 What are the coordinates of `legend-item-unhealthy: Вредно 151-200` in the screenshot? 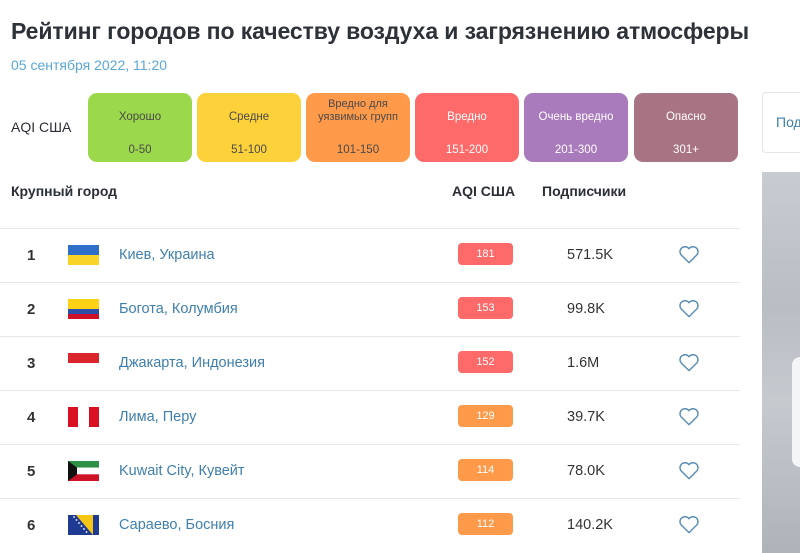 It's located at (467, 127).